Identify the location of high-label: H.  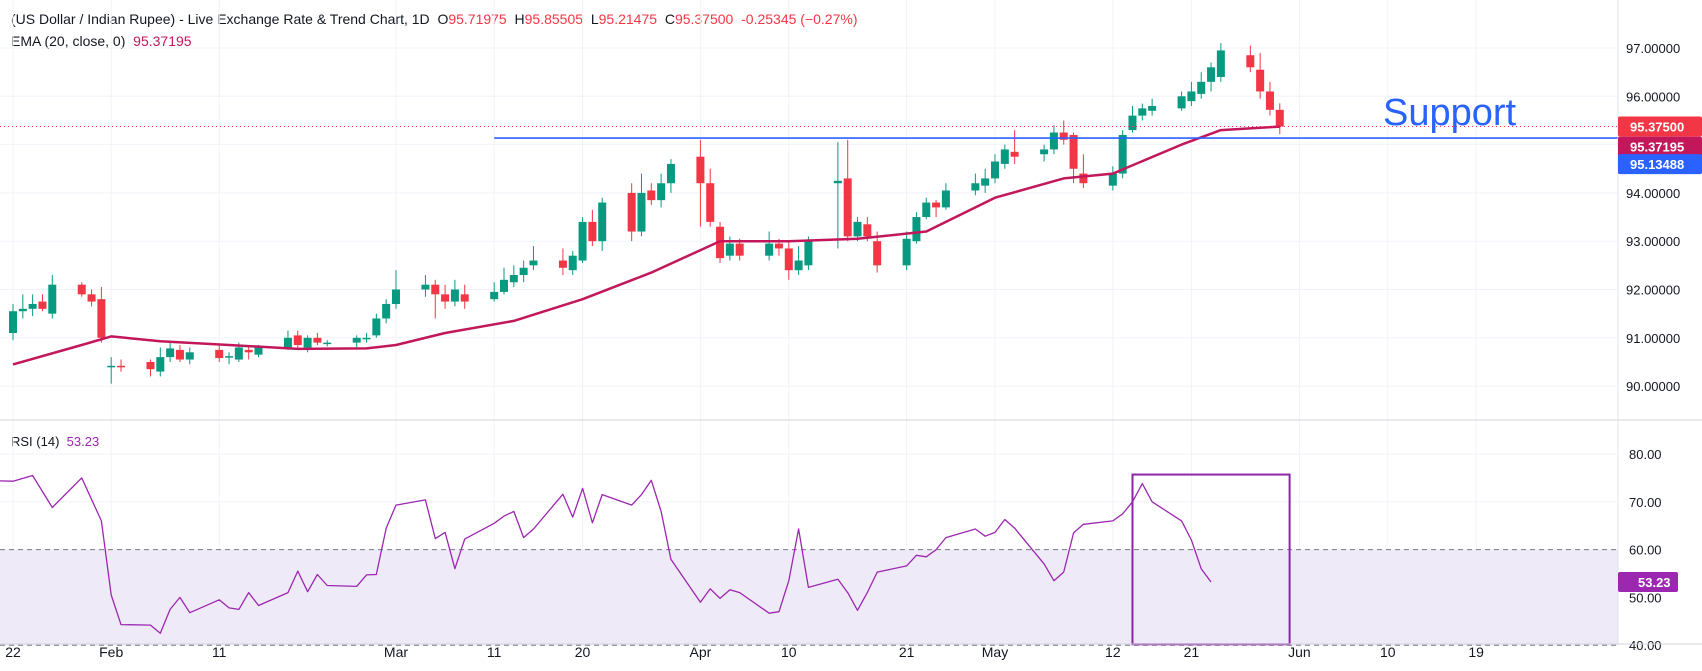
(519, 19).